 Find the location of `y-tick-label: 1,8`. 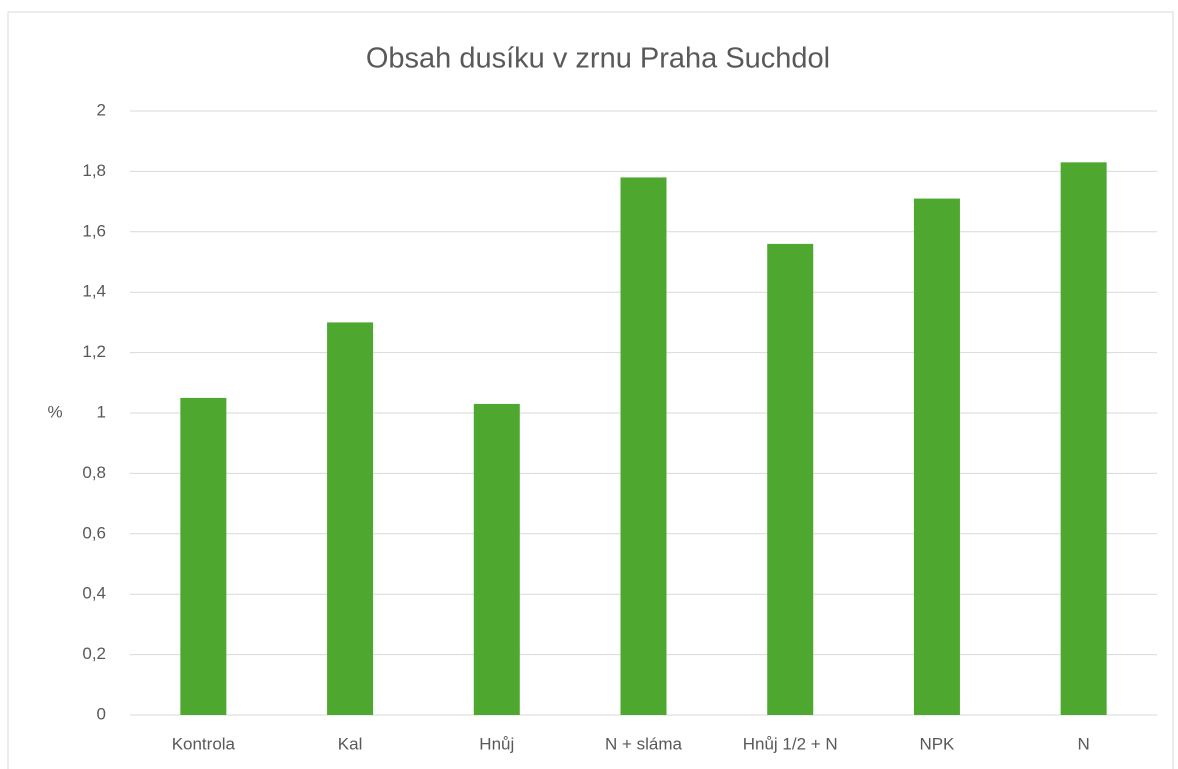

y-tick-label: 1,8 is located at coordinates (94, 170).